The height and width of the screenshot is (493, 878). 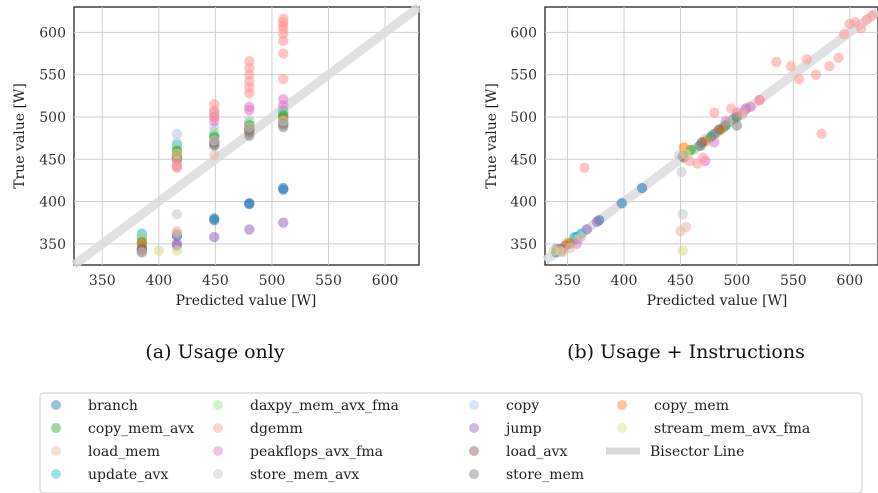 I want to click on legend-label: copy_mem, so click(x=691, y=406).